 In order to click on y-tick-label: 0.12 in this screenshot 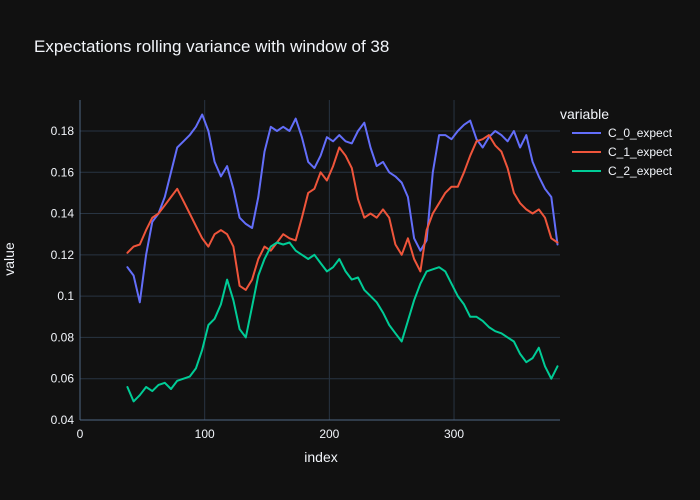, I will do `click(63, 255)`.